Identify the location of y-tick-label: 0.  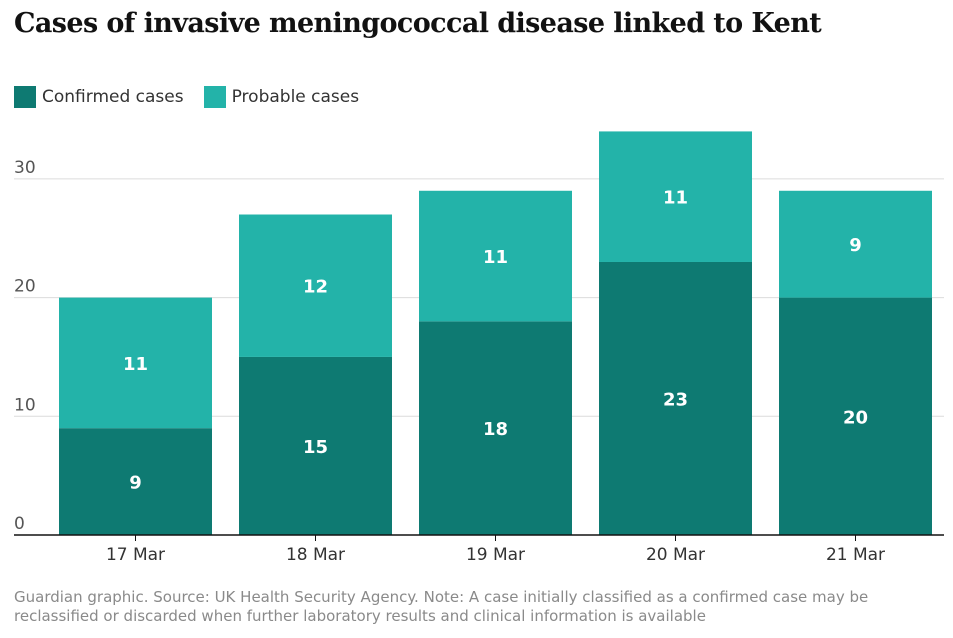
(19, 524).